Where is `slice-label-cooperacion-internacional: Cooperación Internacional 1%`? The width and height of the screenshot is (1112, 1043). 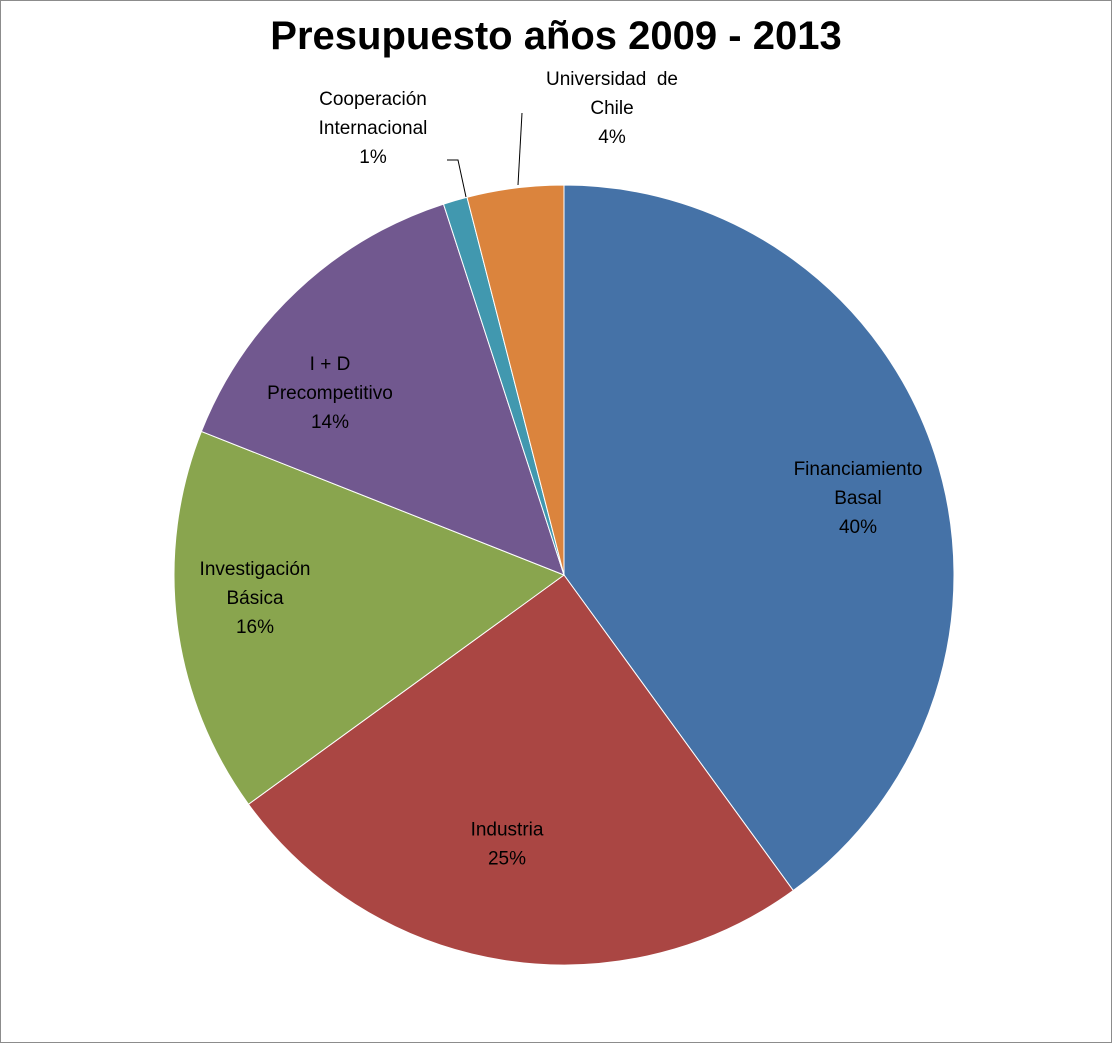
slice-label-cooperacion-internacional: Cooperación Internacional 1% is located at coordinates (373, 128).